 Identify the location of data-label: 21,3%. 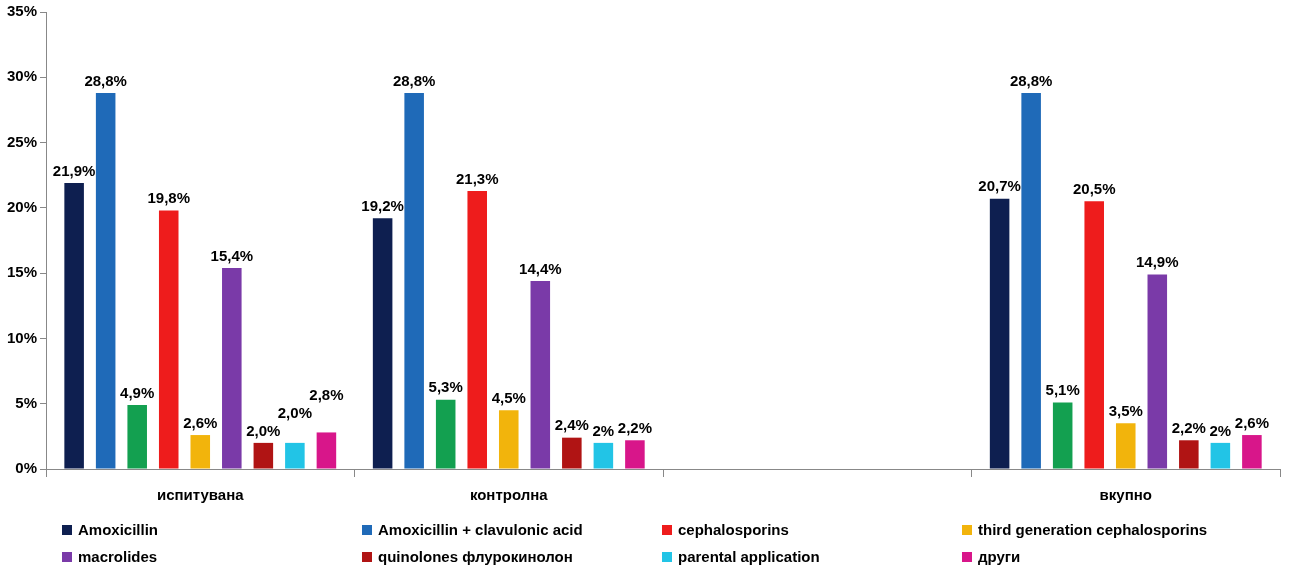
(477, 178).